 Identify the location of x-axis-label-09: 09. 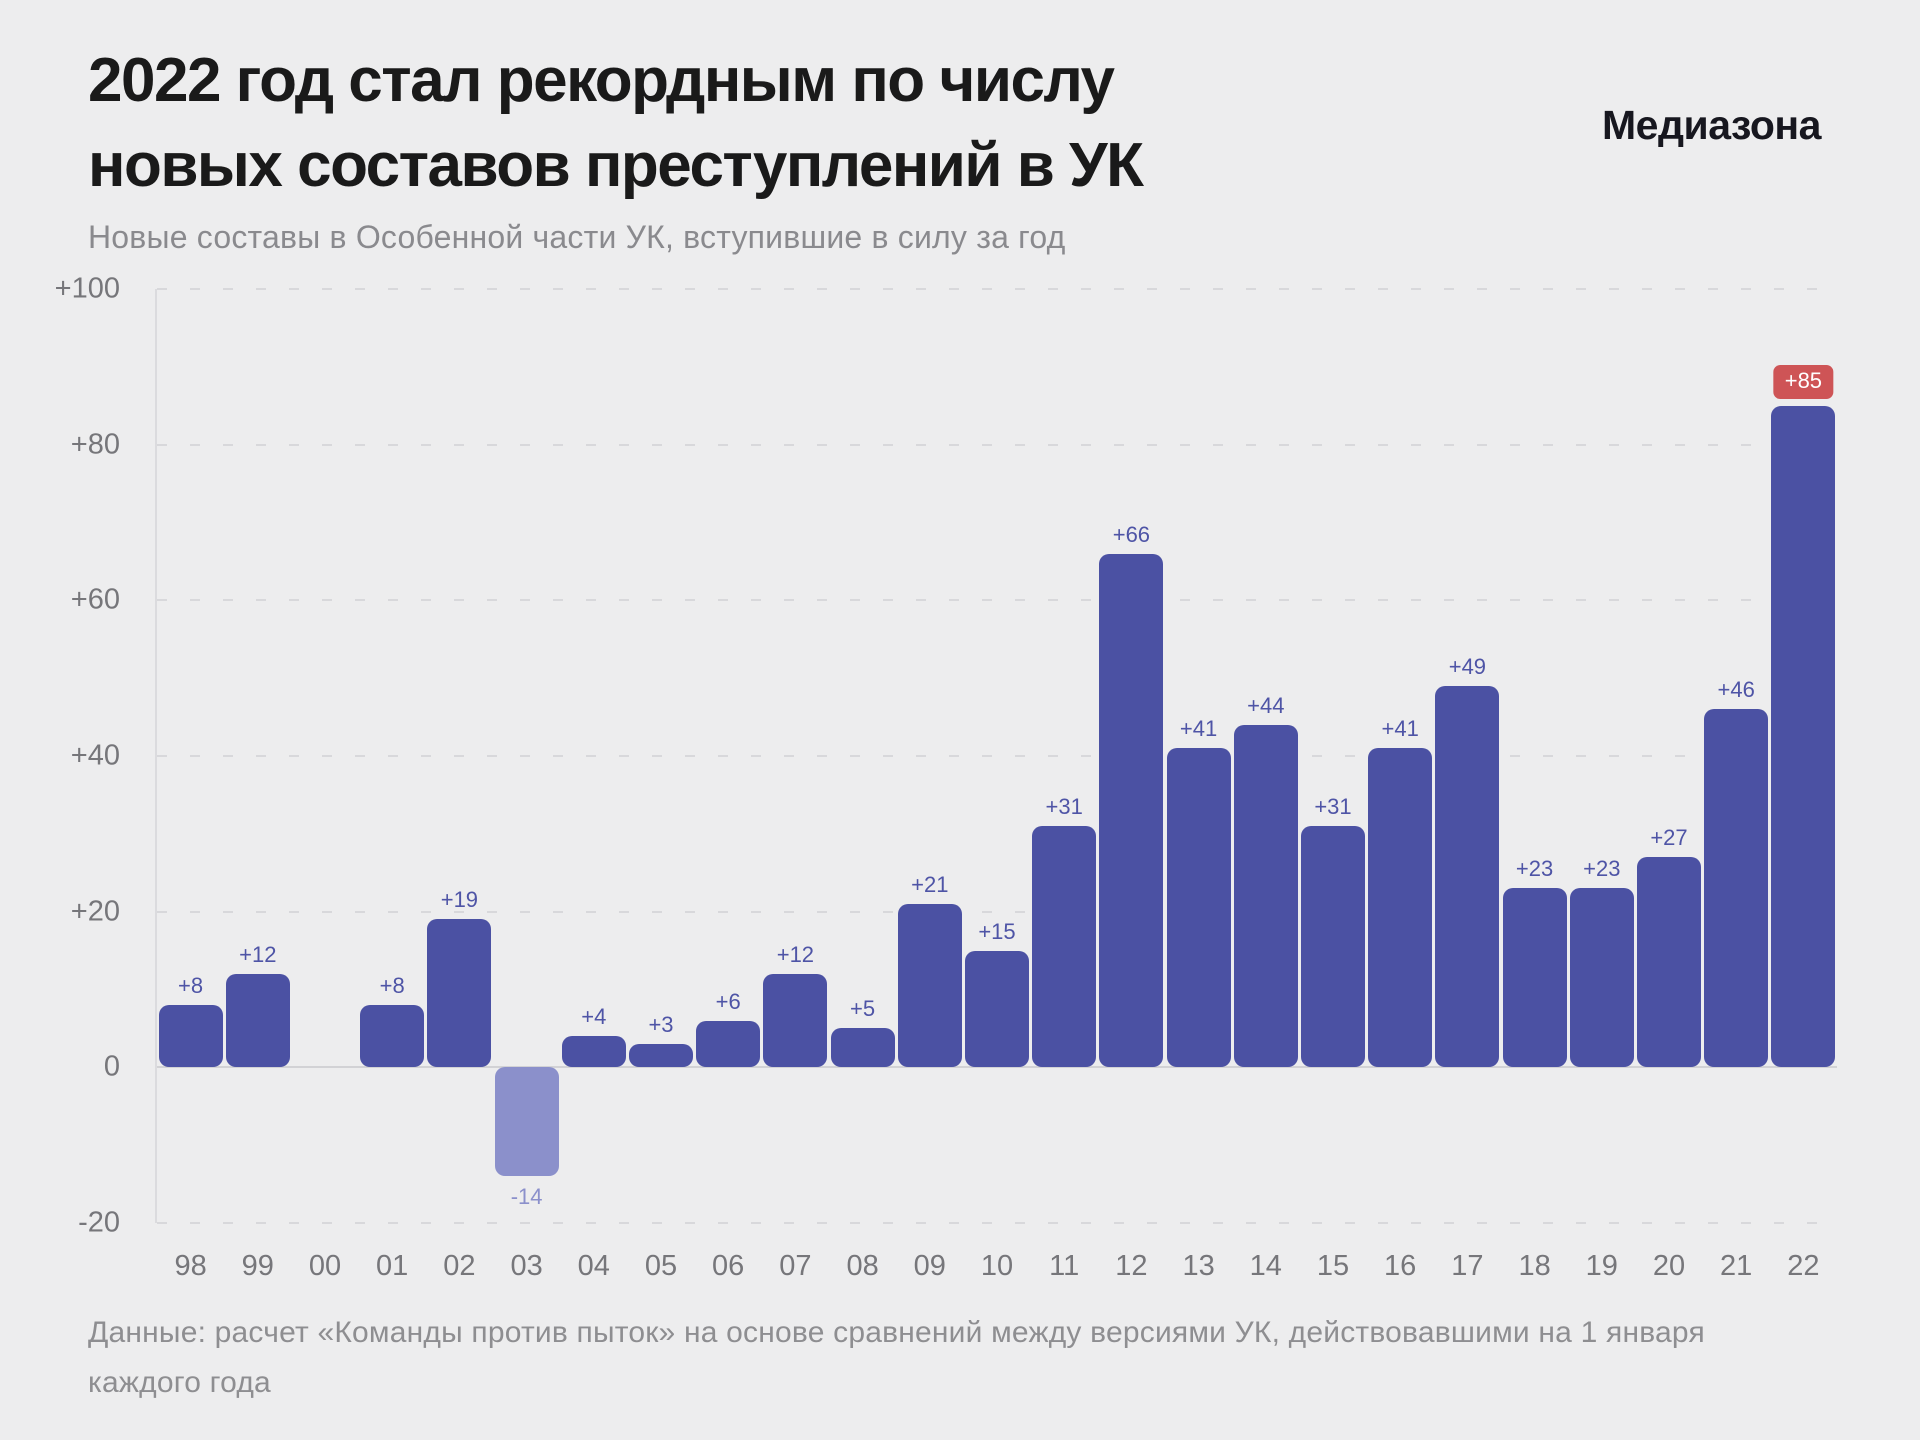
(929, 1266).